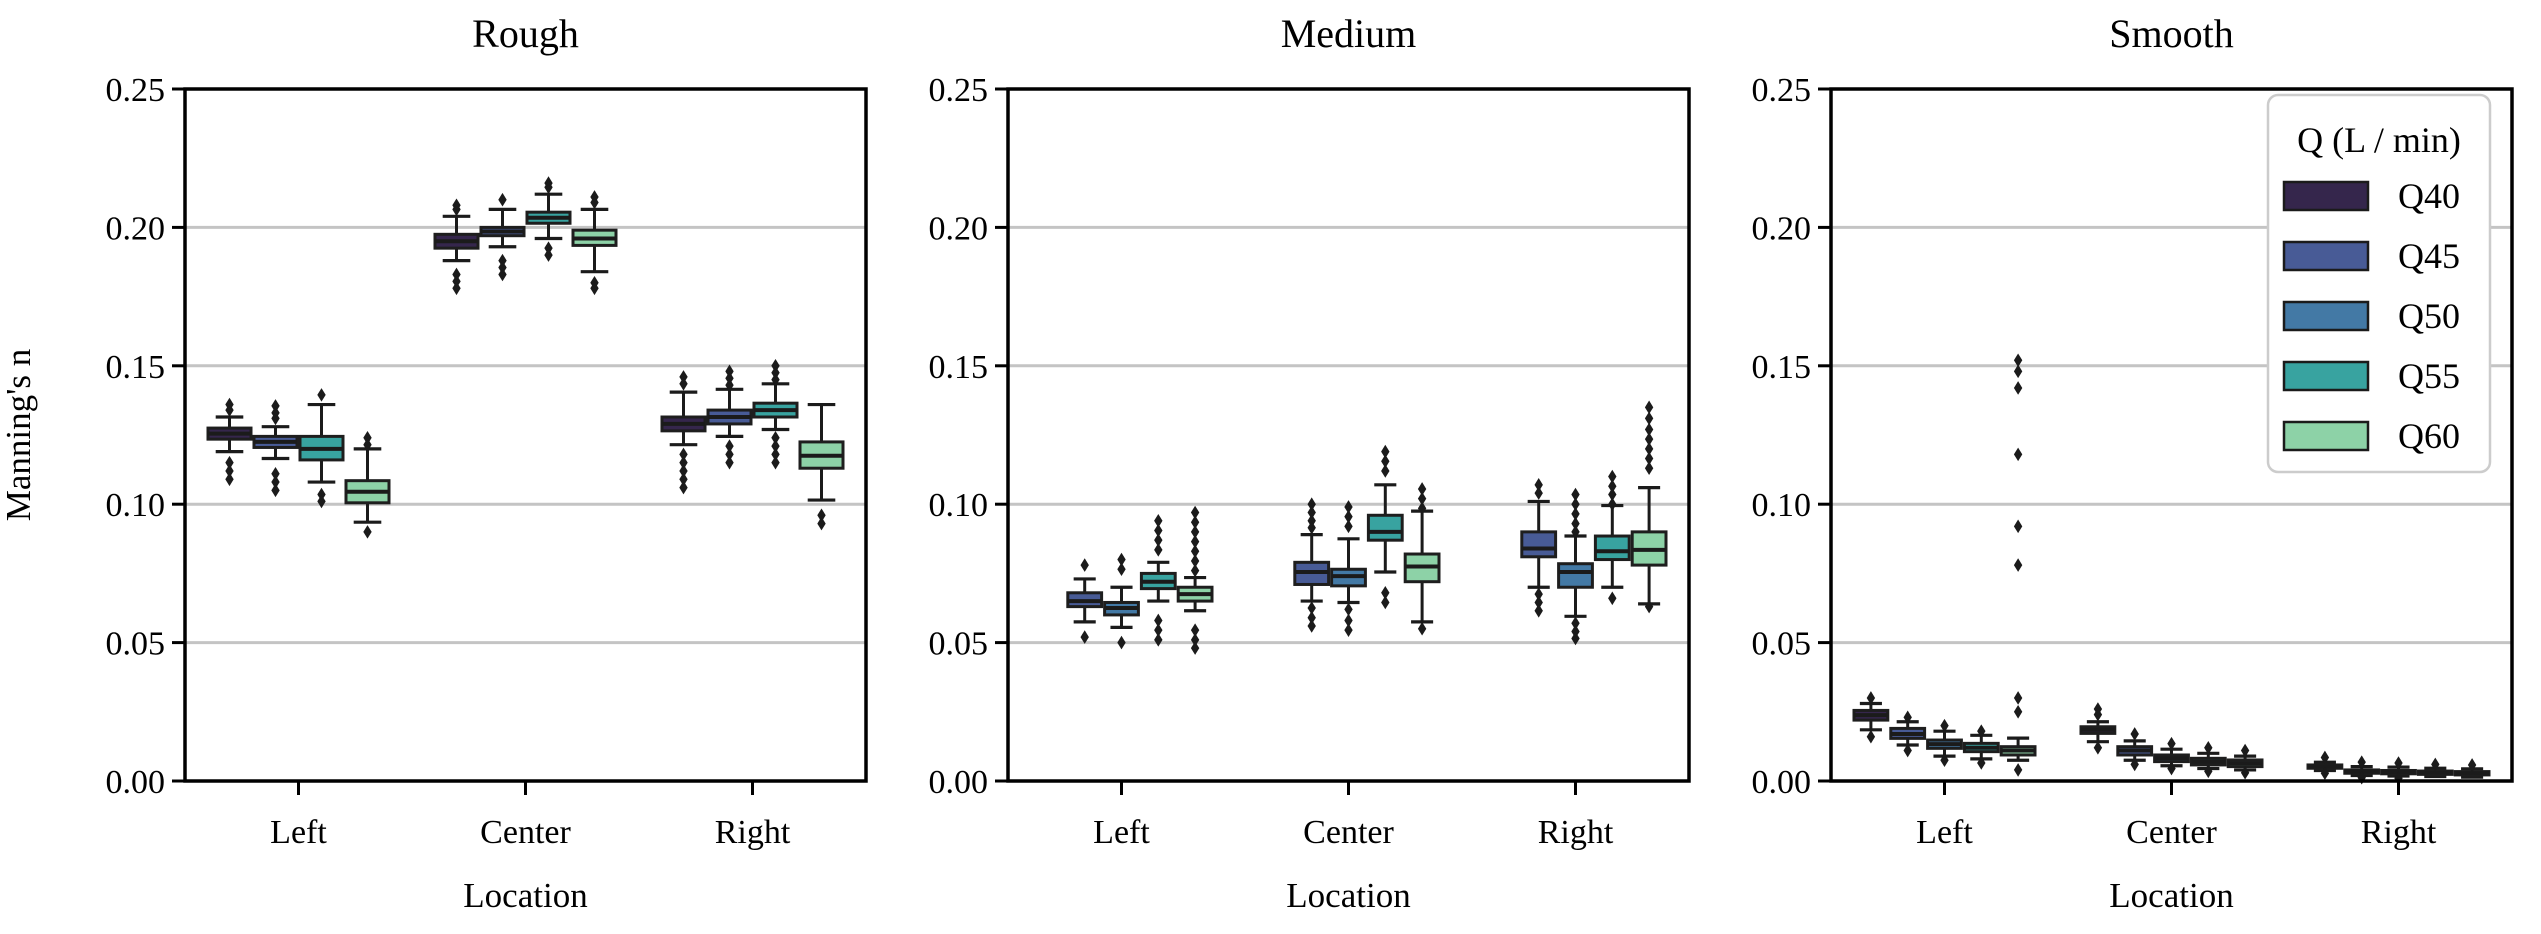  I want to click on legend-swatch-q50, so click(2326, 316).